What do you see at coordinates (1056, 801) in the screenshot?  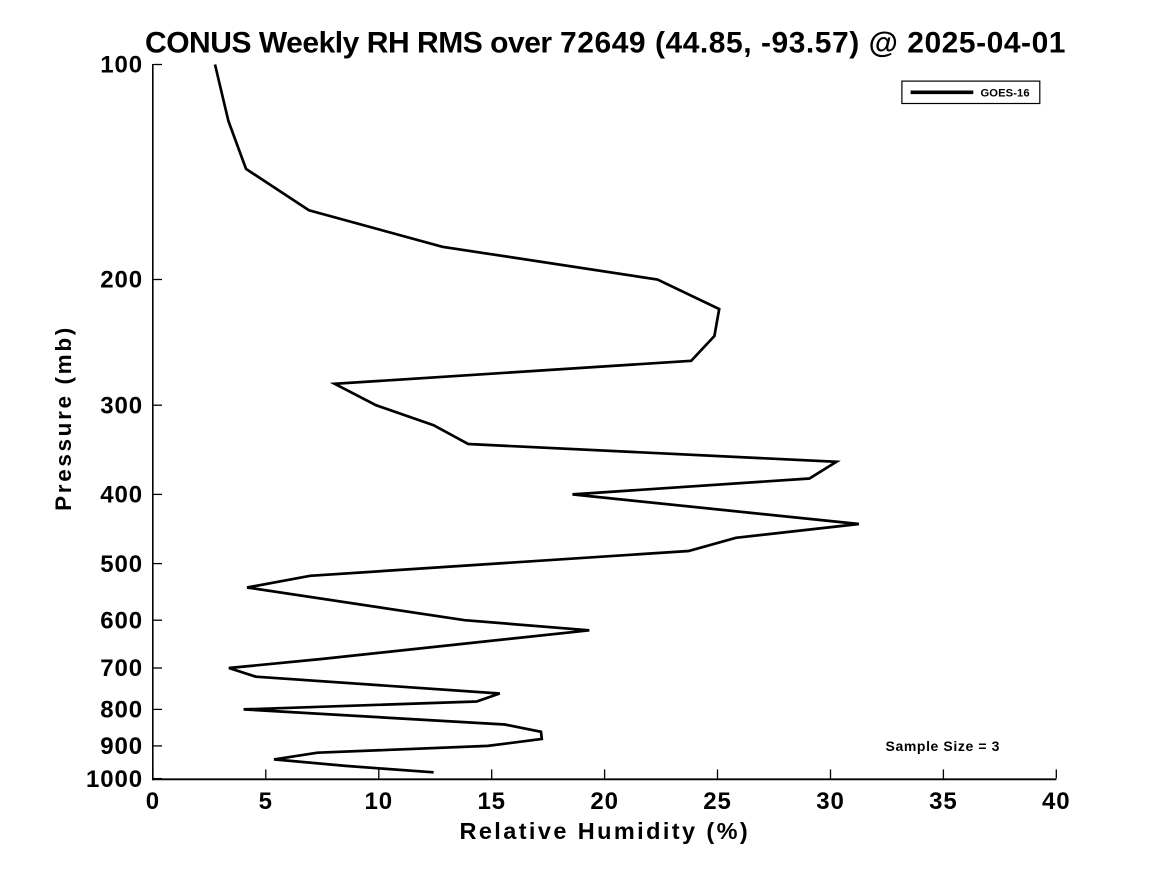 I see `svg-text: 40` at bounding box center [1056, 801].